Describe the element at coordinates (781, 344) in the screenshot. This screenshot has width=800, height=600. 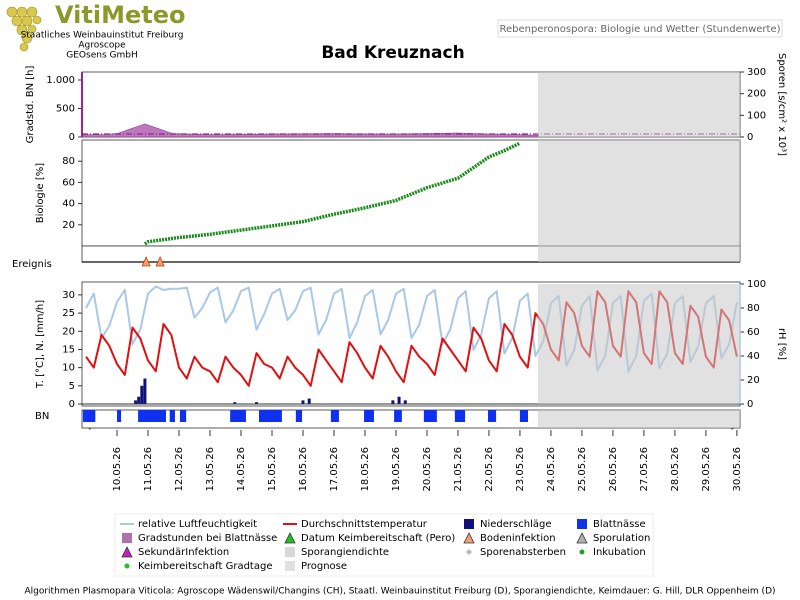
I see `axis-label: rH [%]` at that location.